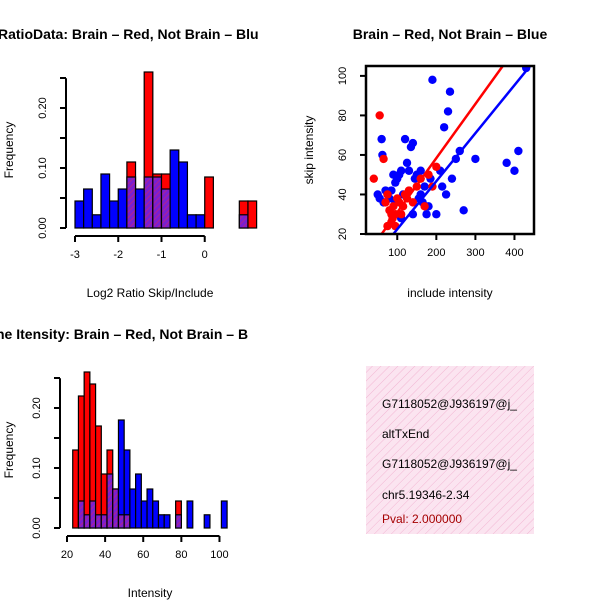 The image size is (600, 600). Describe the element at coordinates (143, 555) in the screenshot. I see `x-tick-label: 60` at that location.